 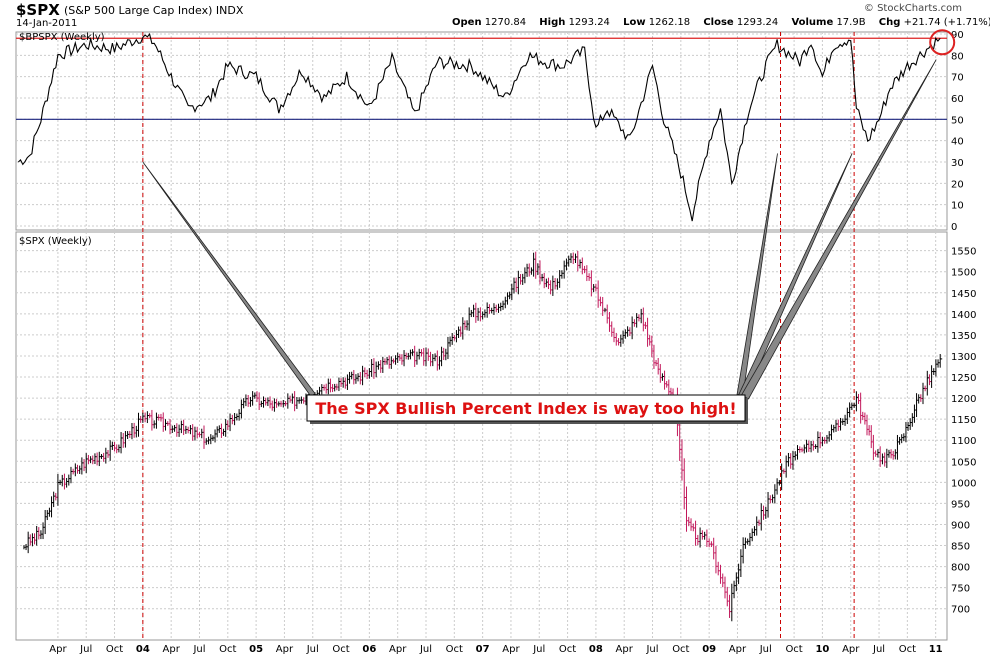 I want to click on y-tick-label-spx: 700, so click(x=960, y=610).